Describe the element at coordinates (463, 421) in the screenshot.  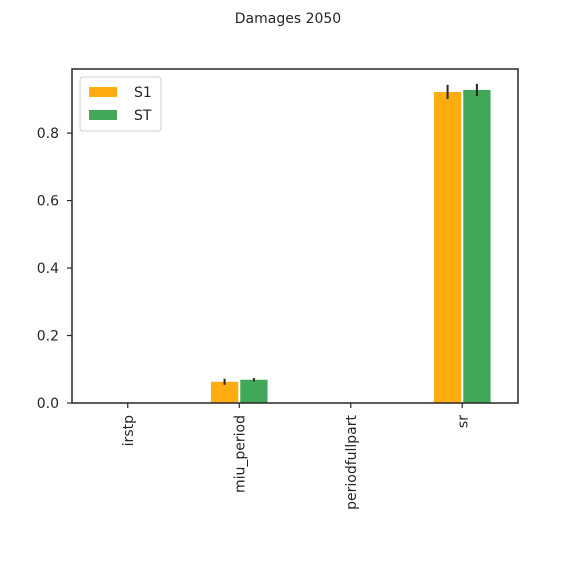
I see `x-tick-label-sr: sr` at that location.